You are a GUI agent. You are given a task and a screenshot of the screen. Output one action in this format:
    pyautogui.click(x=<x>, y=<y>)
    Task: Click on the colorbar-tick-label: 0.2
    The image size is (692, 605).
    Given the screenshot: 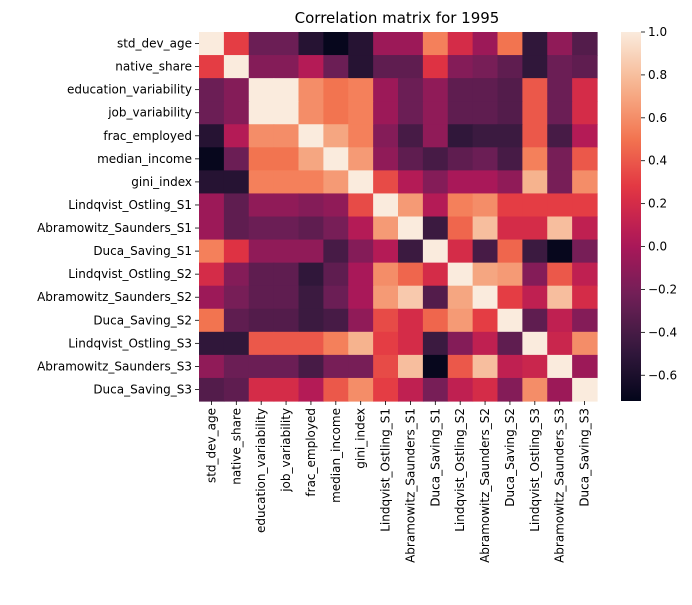 What is the action you would take?
    pyautogui.click(x=657, y=204)
    